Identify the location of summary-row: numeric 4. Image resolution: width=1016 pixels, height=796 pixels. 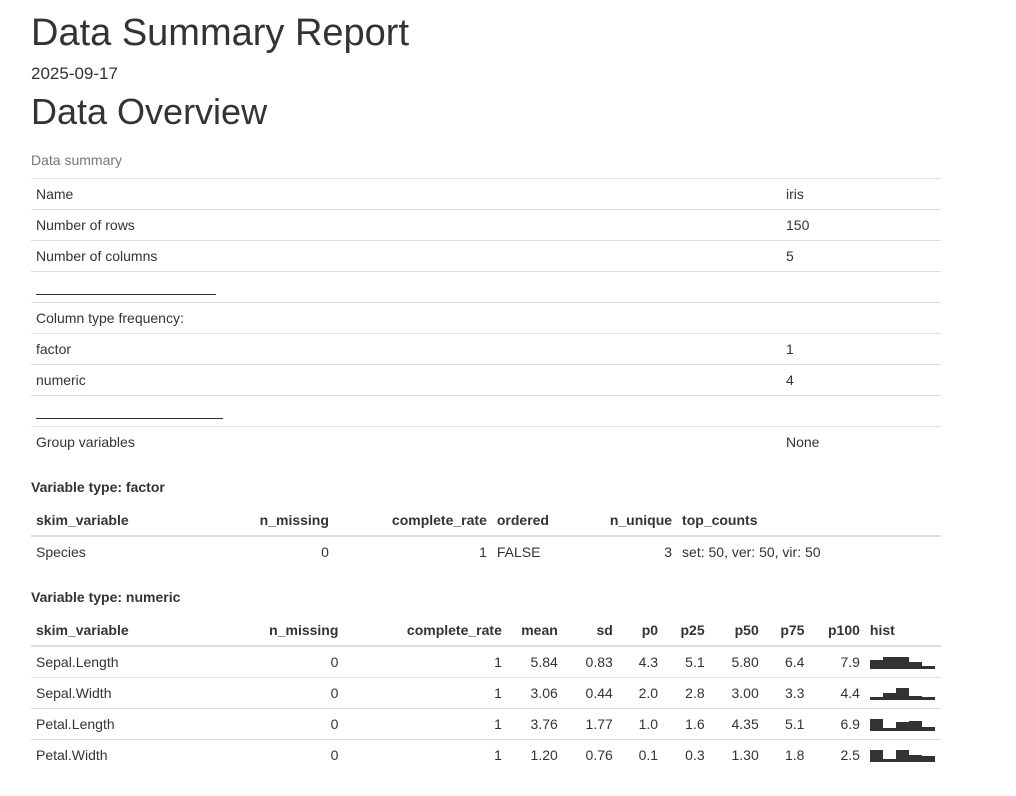
(486, 380).